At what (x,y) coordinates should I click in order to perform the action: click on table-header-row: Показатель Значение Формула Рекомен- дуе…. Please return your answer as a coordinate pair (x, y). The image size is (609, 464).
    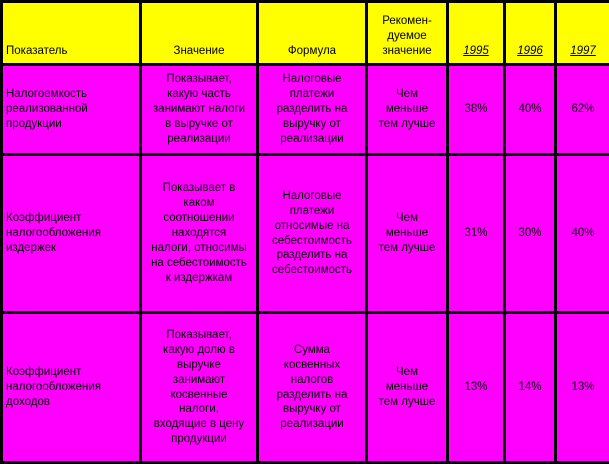
    Looking at the image, I should click on (305, 33).